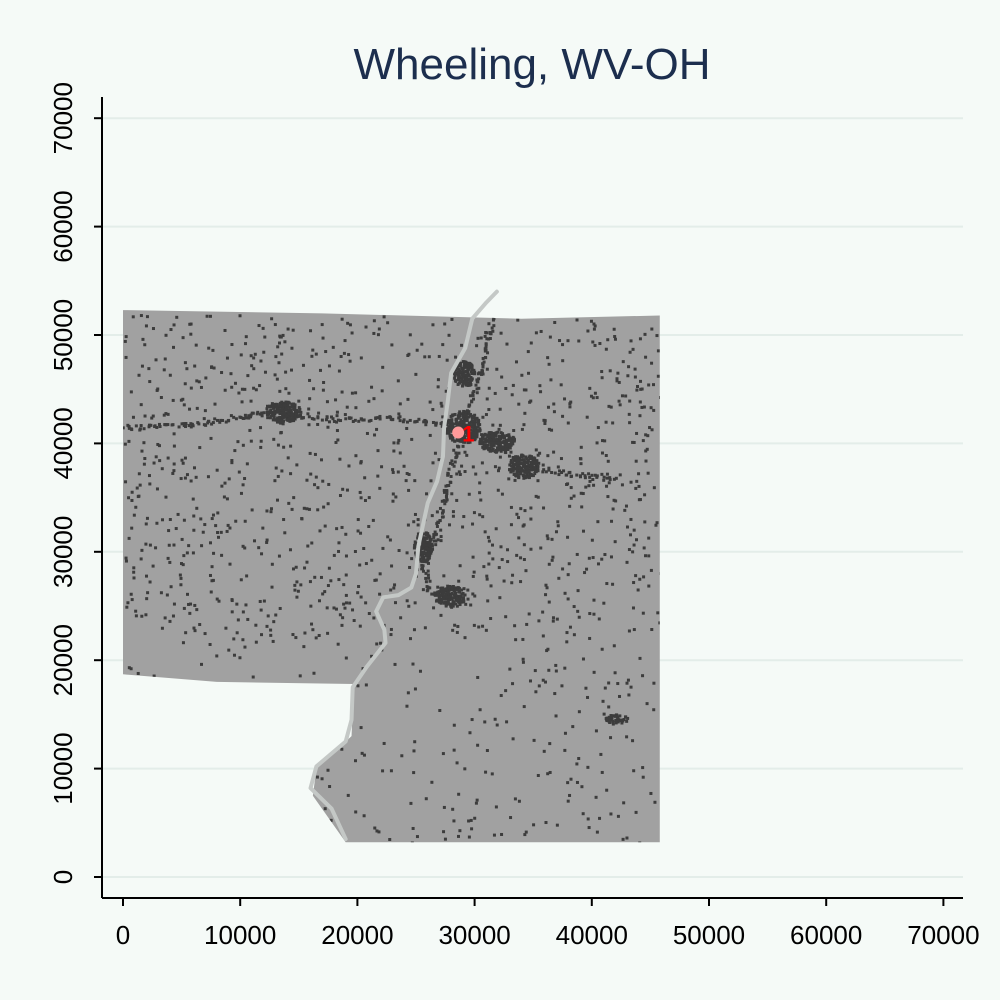 This screenshot has height=1000, width=1000. What do you see at coordinates (63, 768) in the screenshot?
I see `y-tick-label: 10000` at bounding box center [63, 768].